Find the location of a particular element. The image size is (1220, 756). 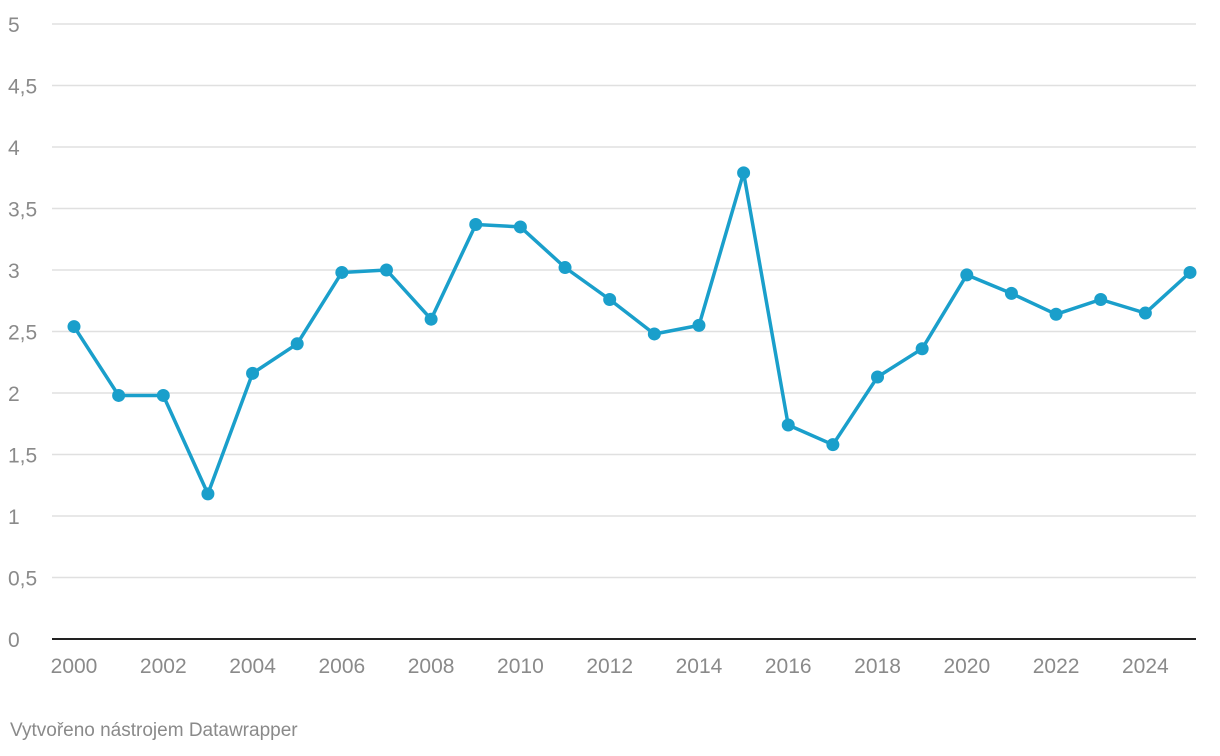

y-tick-label: 2,5 is located at coordinates (22, 333).